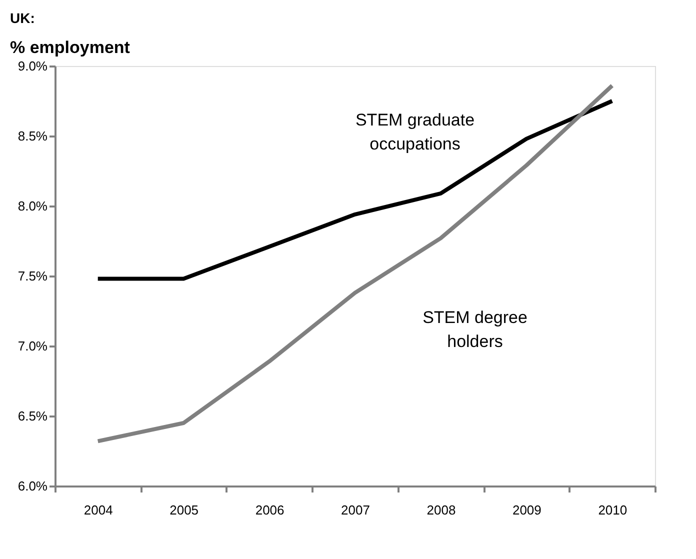 The image size is (696, 559). I want to click on y-tick-label: 6.5%, so click(33, 416).